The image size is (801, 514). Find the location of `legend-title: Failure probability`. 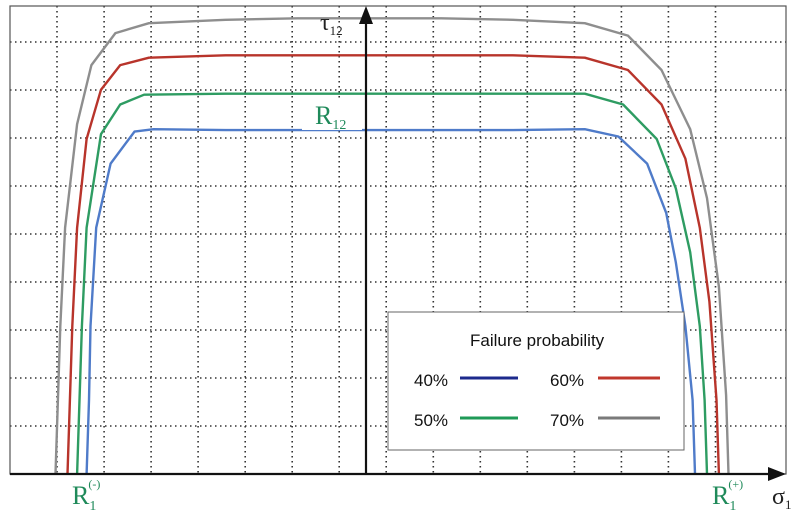

legend-title: Failure probability is located at coordinates (537, 340).